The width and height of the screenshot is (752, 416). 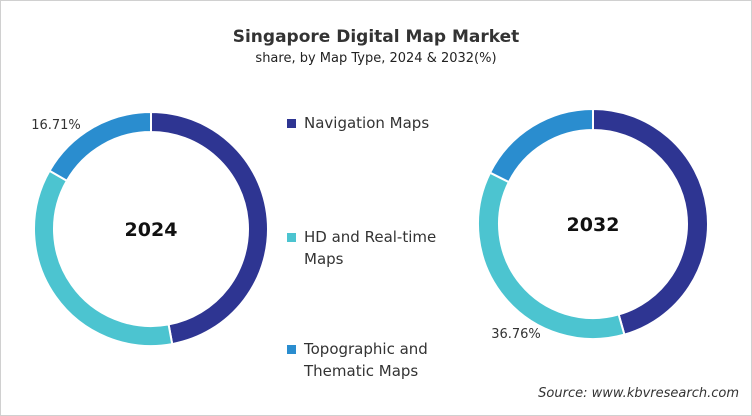 I want to click on chart-title: Singapore Digital Map Market, so click(x=376, y=37).